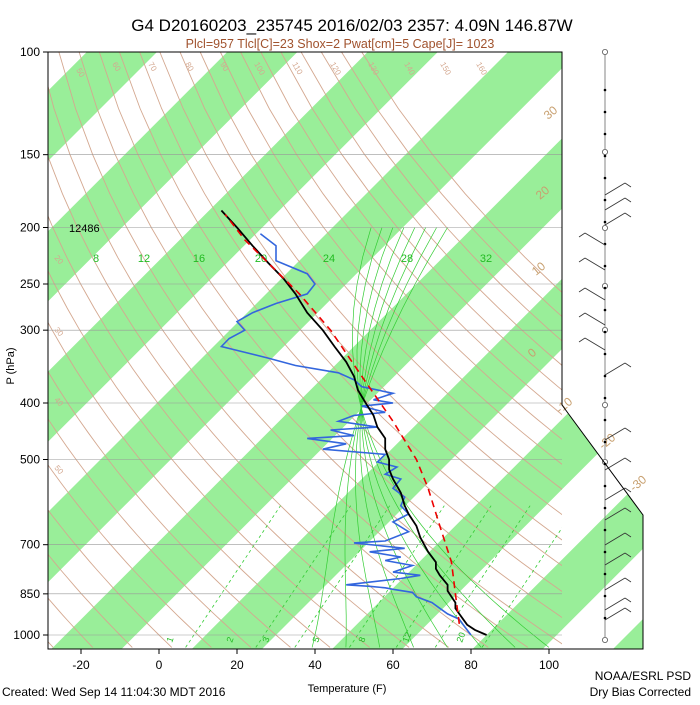 The width and height of the screenshot is (700, 705). Describe the element at coordinates (114, 692) in the screenshot. I see `created-timestamp: Created: Wed Sep 14 11:04:30 MDT 2016` at that location.